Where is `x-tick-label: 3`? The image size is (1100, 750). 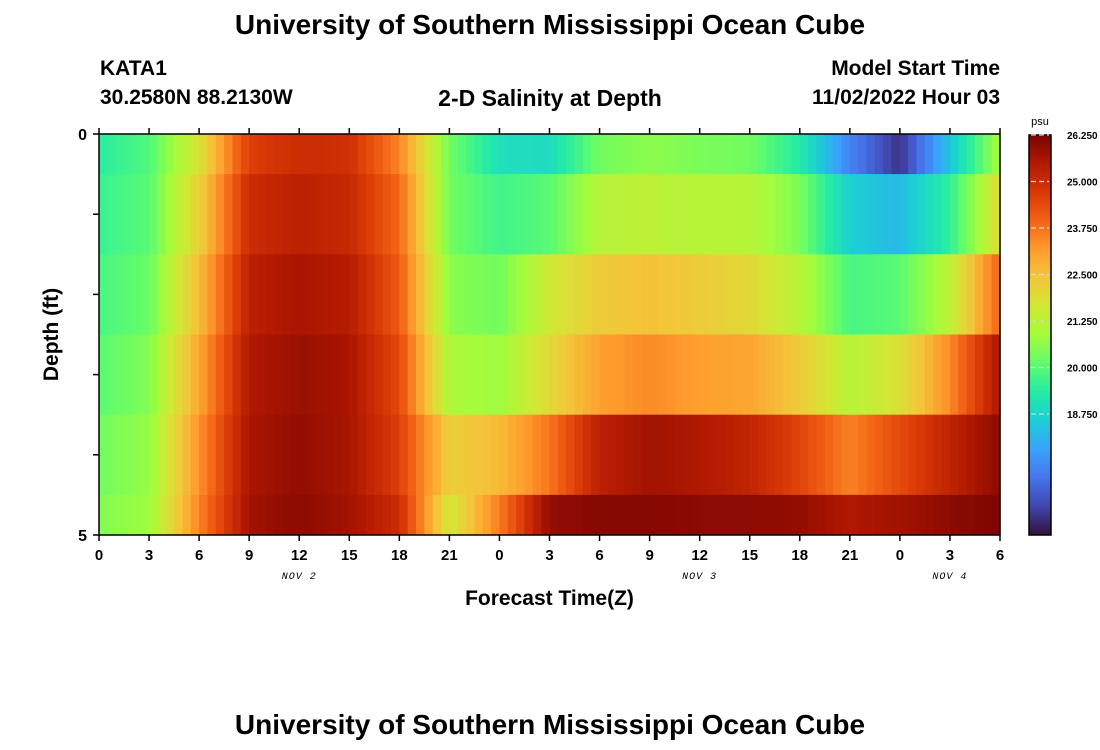
x-tick-label: 3 is located at coordinates (149, 555).